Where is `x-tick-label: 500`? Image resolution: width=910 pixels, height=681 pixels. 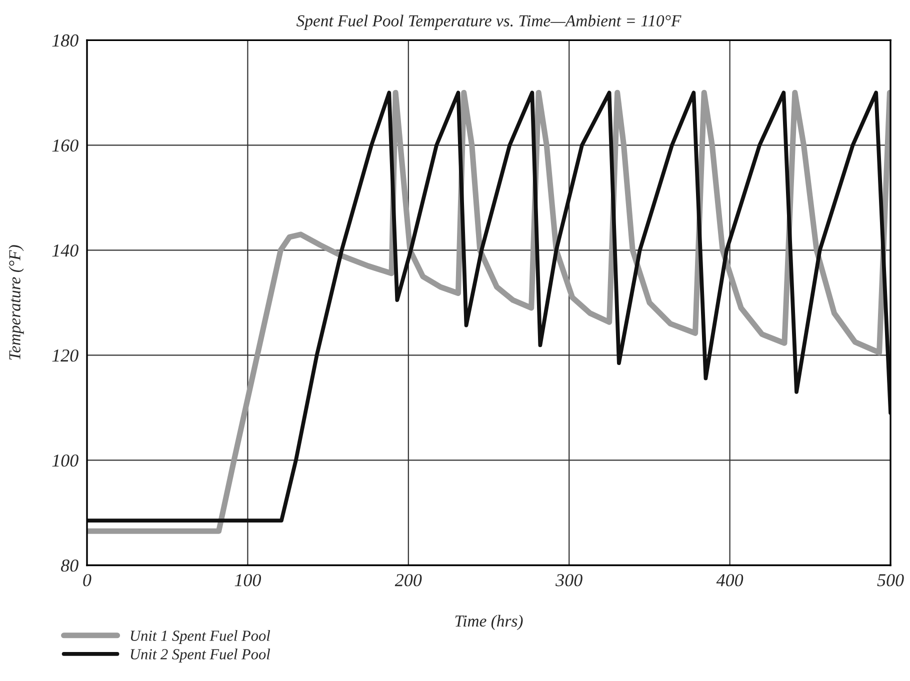 x-tick-label: 500 is located at coordinates (890, 580).